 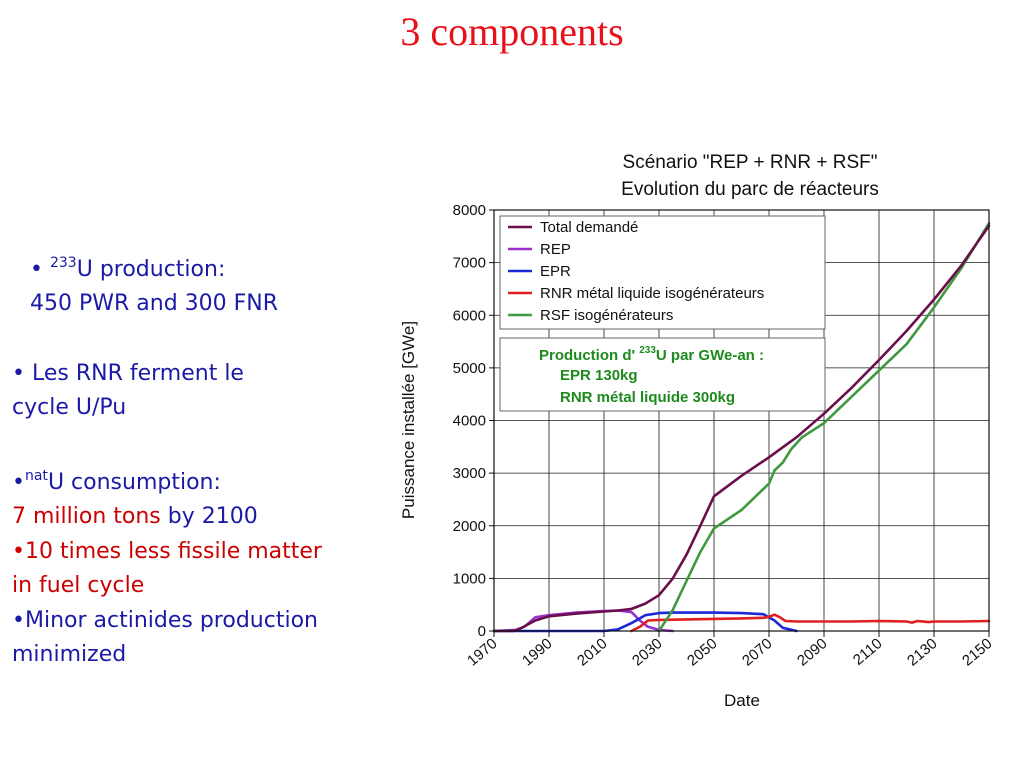 I want to click on slide-title: 3 components, so click(x=512, y=31).